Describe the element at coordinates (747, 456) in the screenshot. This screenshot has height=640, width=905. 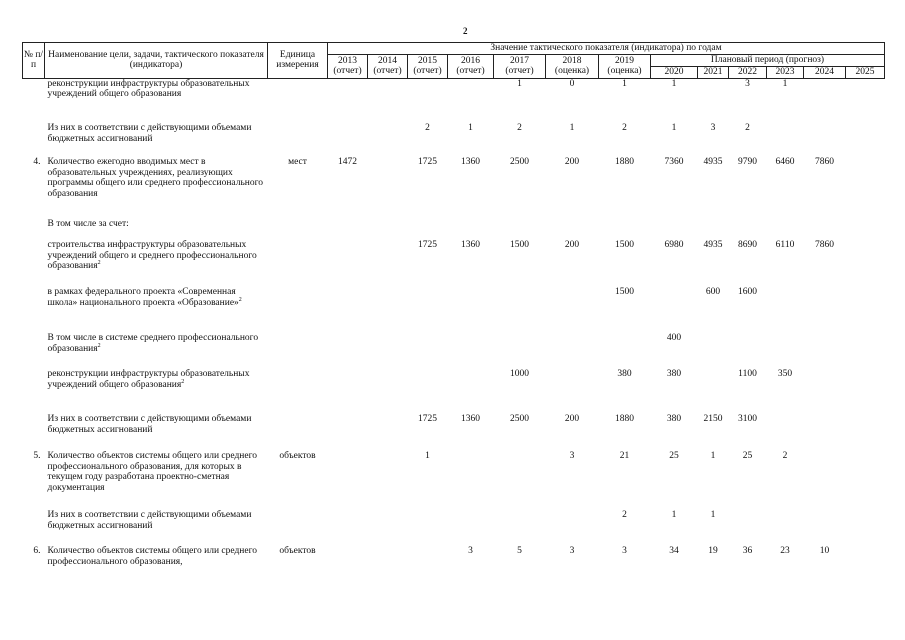
I see `row-value: 25` at that location.